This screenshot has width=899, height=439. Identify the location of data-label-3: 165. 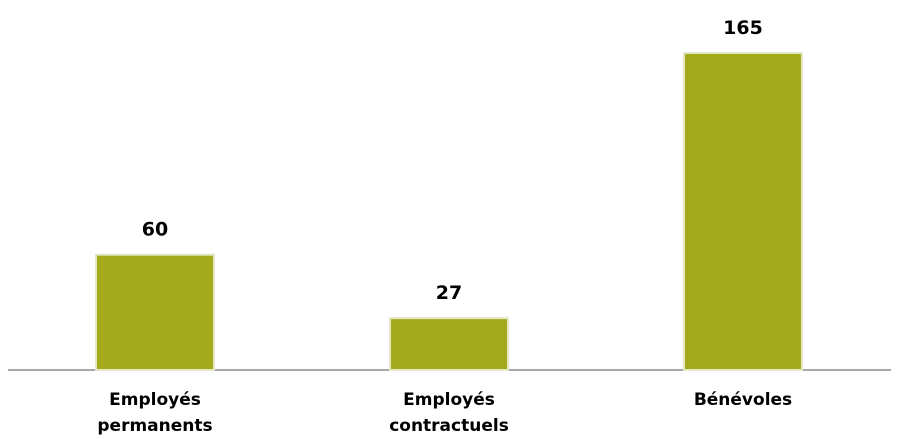
(743, 28).